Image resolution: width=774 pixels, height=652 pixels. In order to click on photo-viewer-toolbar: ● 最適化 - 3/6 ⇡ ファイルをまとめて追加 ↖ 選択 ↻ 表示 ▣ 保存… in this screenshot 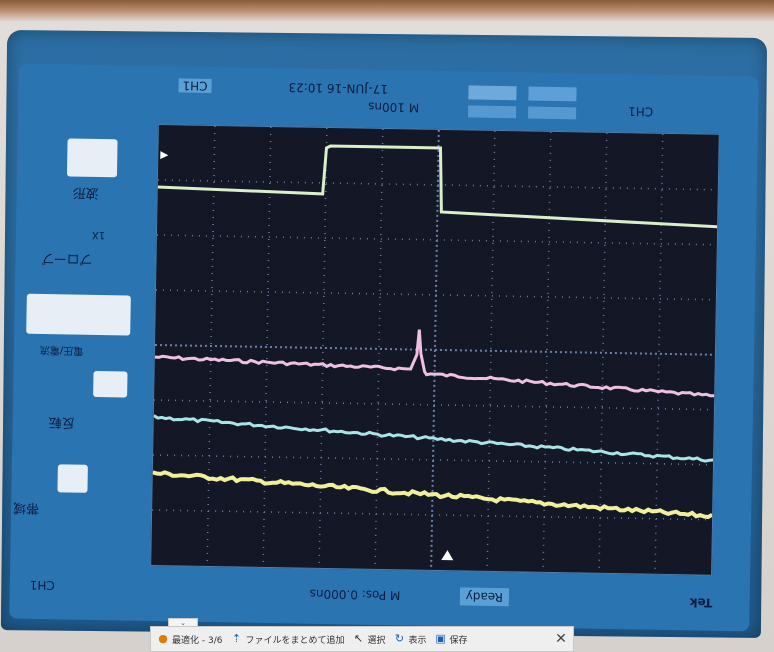, I will do `click(362, 639)`.